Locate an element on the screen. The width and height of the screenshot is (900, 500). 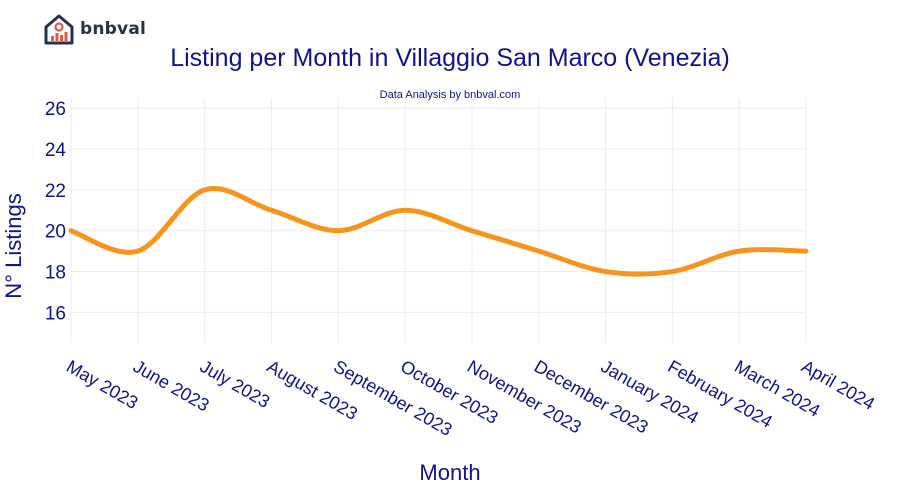
y-tick-label: 18 is located at coordinates (55, 273).